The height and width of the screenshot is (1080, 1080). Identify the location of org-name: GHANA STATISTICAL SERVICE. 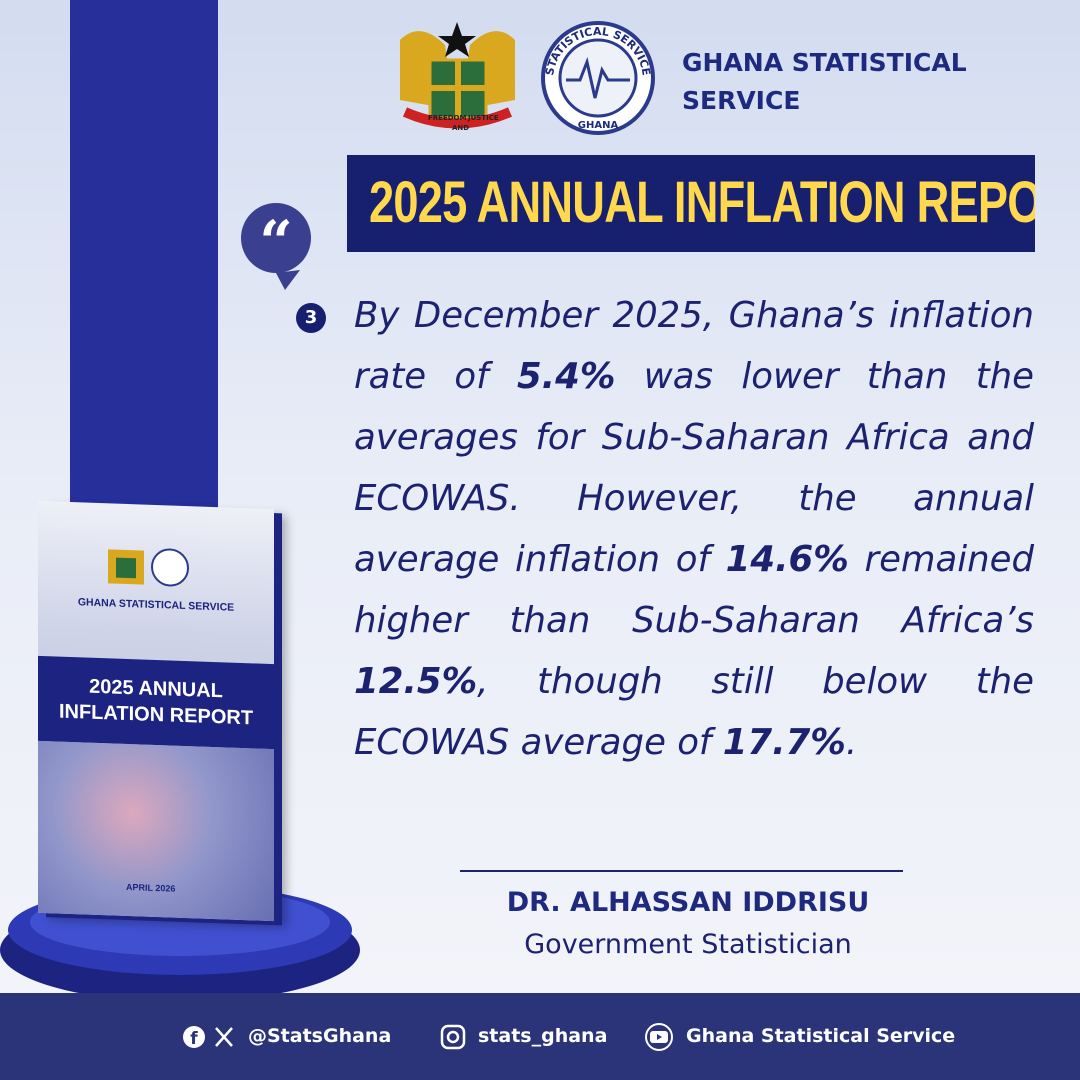
(824, 82).